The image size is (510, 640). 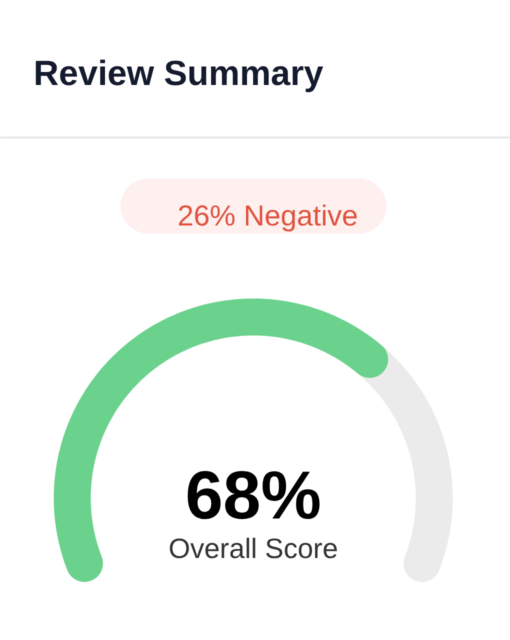 What do you see at coordinates (268, 216) in the screenshot?
I see `text: 26% Negative` at bounding box center [268, 216].